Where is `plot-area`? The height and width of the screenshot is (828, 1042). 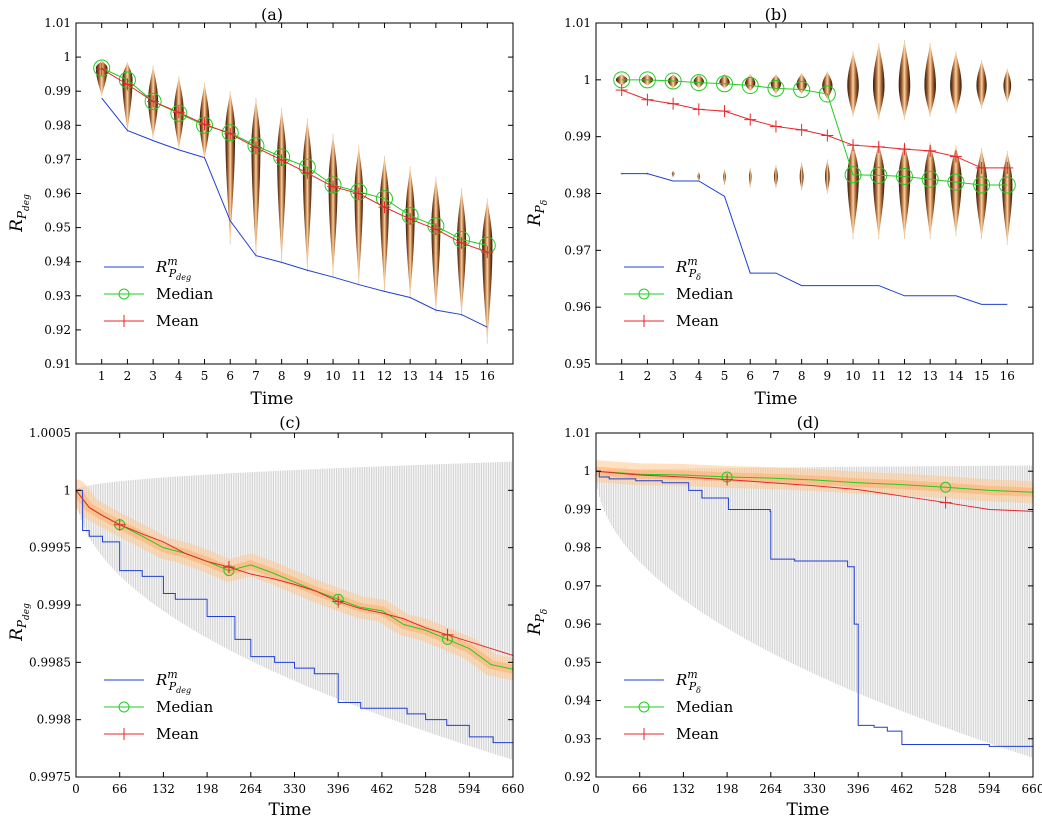
plot-area is located at coordinates (294, 201).